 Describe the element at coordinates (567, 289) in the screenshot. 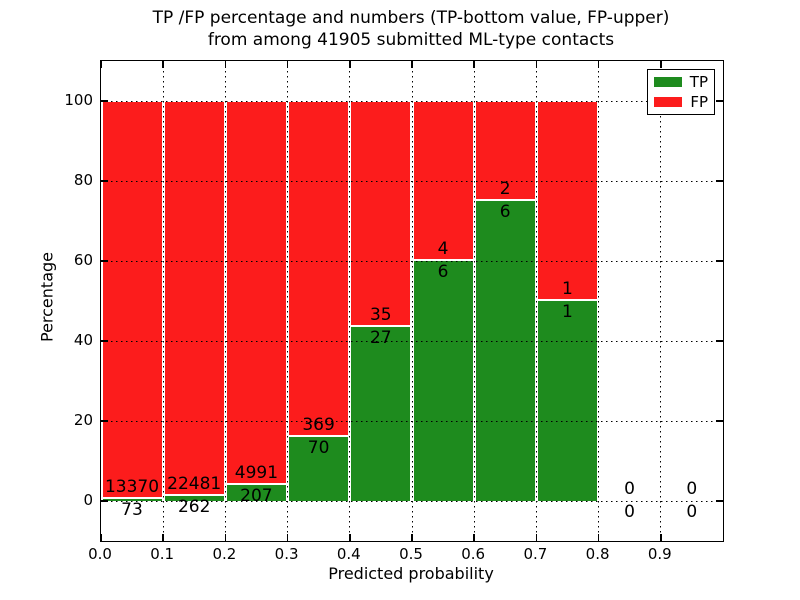

I see `annotation-fp-count: 1` at that location.